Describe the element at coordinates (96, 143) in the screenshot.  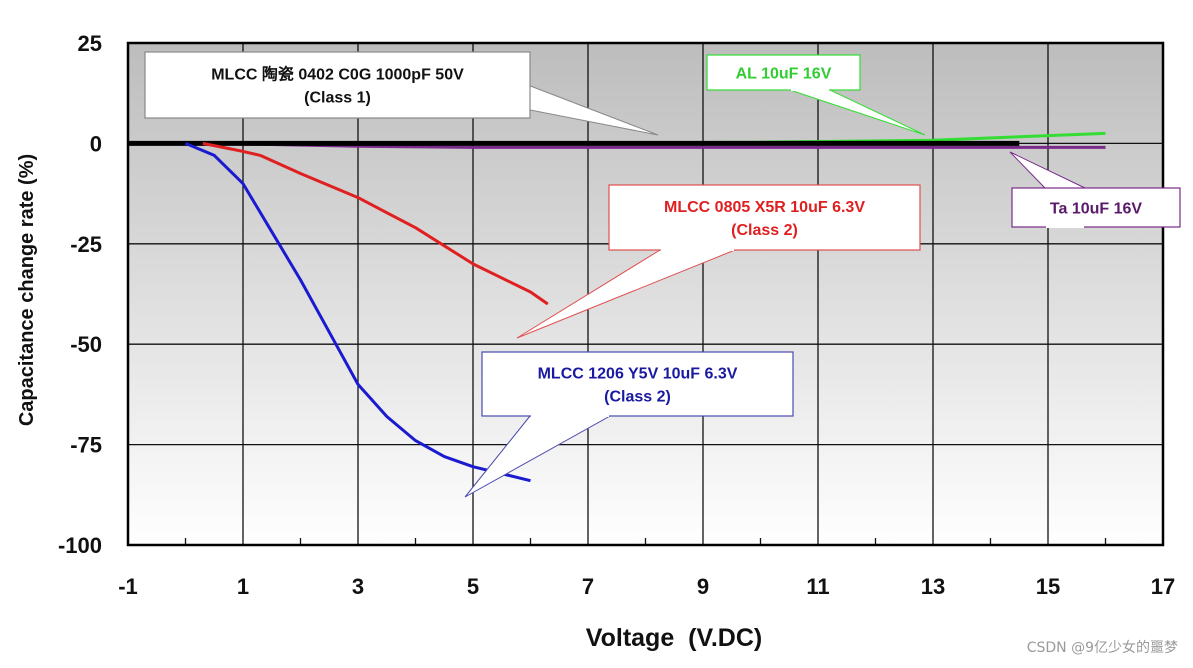
I see `y-tick-label: 0` at that location.